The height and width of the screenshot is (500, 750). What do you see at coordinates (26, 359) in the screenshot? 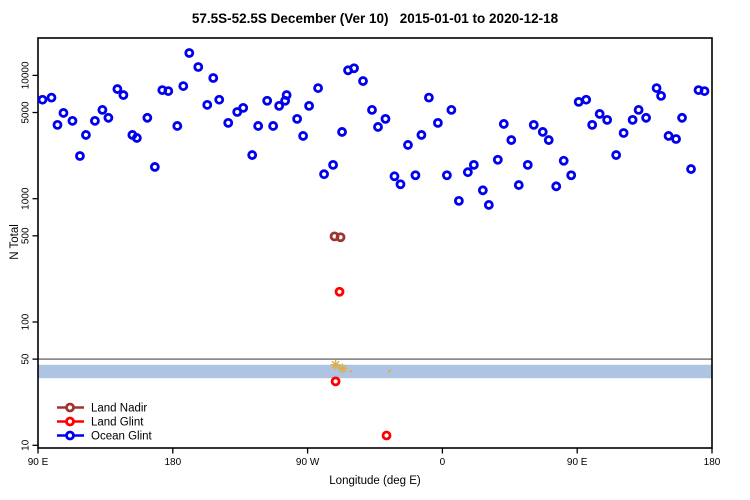
I see `y-tick-label: 50` at bounding box center [26, 359].